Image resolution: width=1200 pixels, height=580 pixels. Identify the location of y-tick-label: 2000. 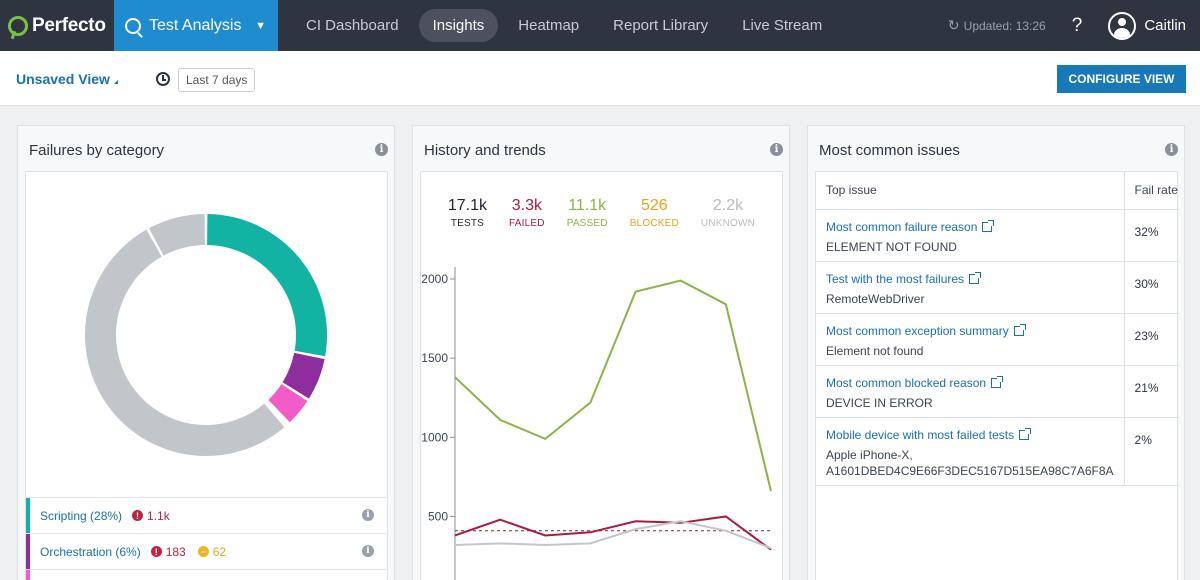
(434, 279).